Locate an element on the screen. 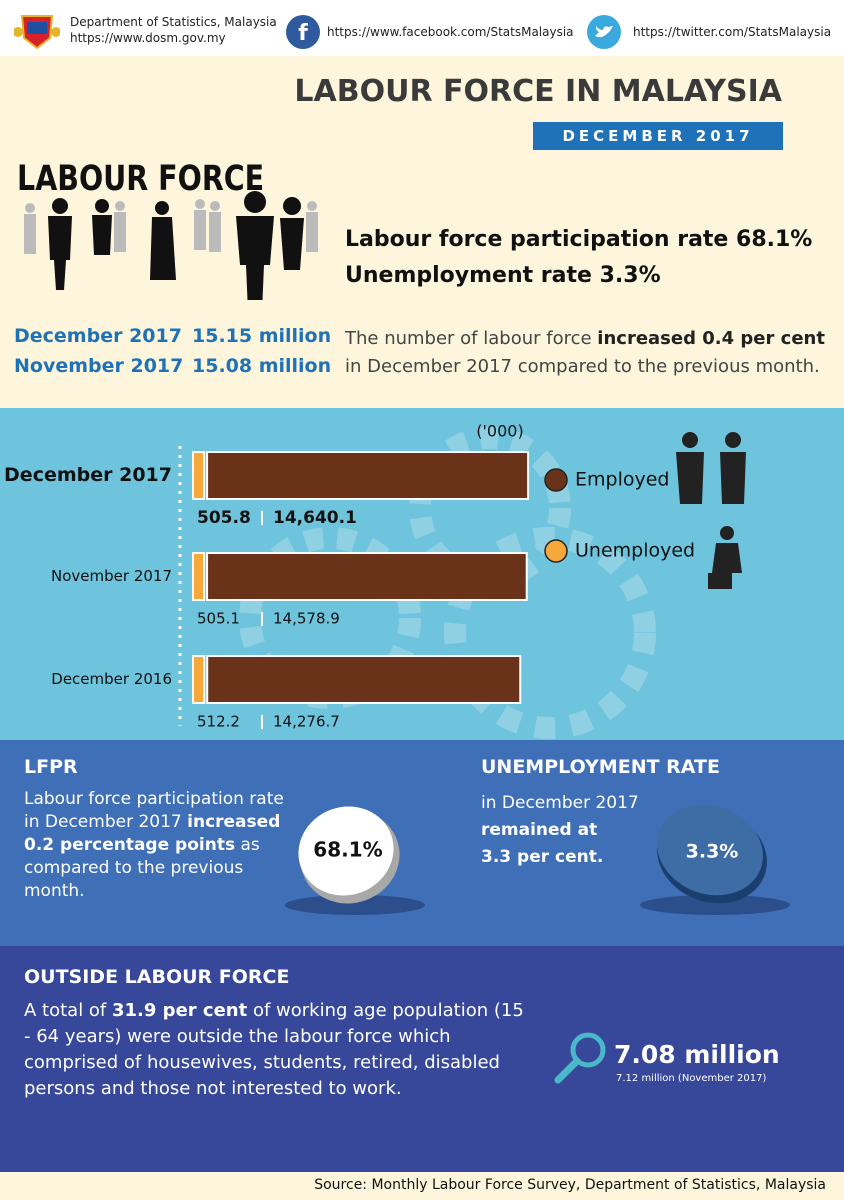 The width and height of the screenshot is (844, 1200). silhouettes: LABOUR FORCE is located at coordinates (167, 230).